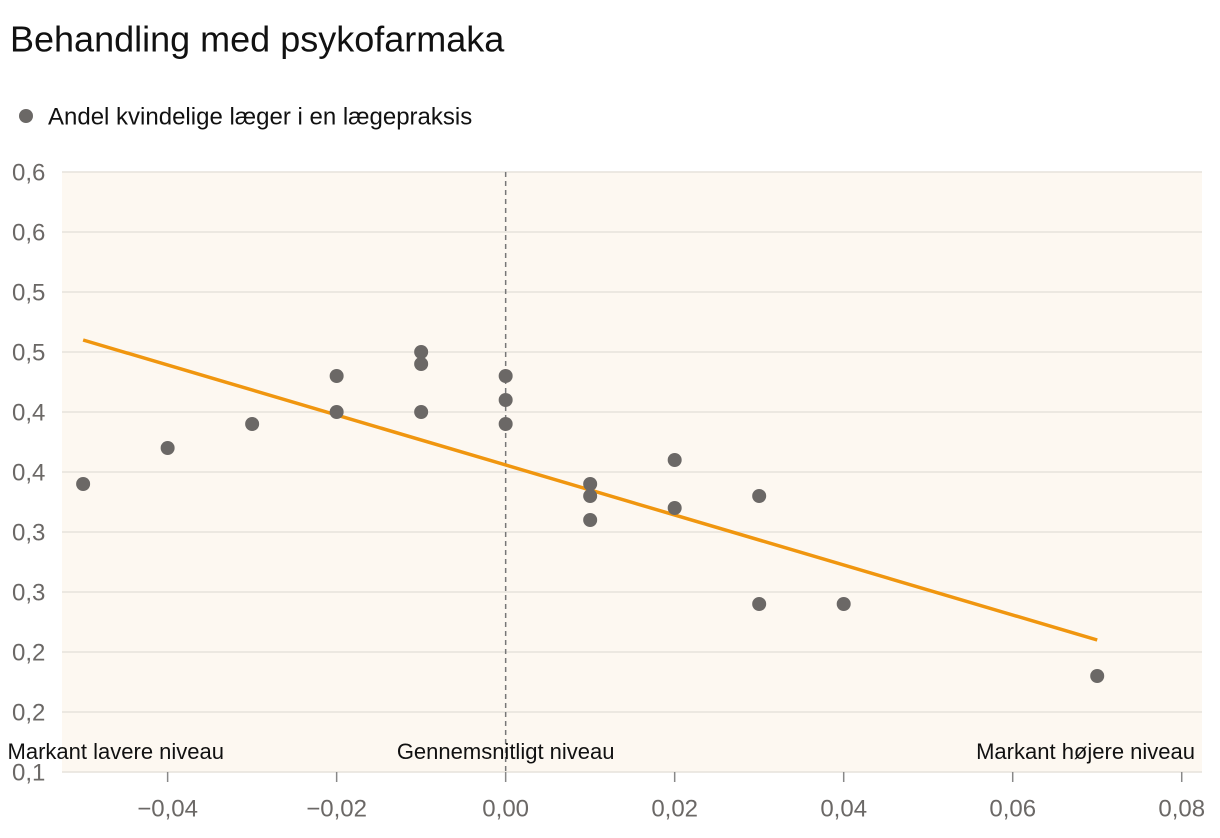 The width and height of the screenshot is (1220, 838). I want to click on x-tick-label: 0,02, so click(674, 808).